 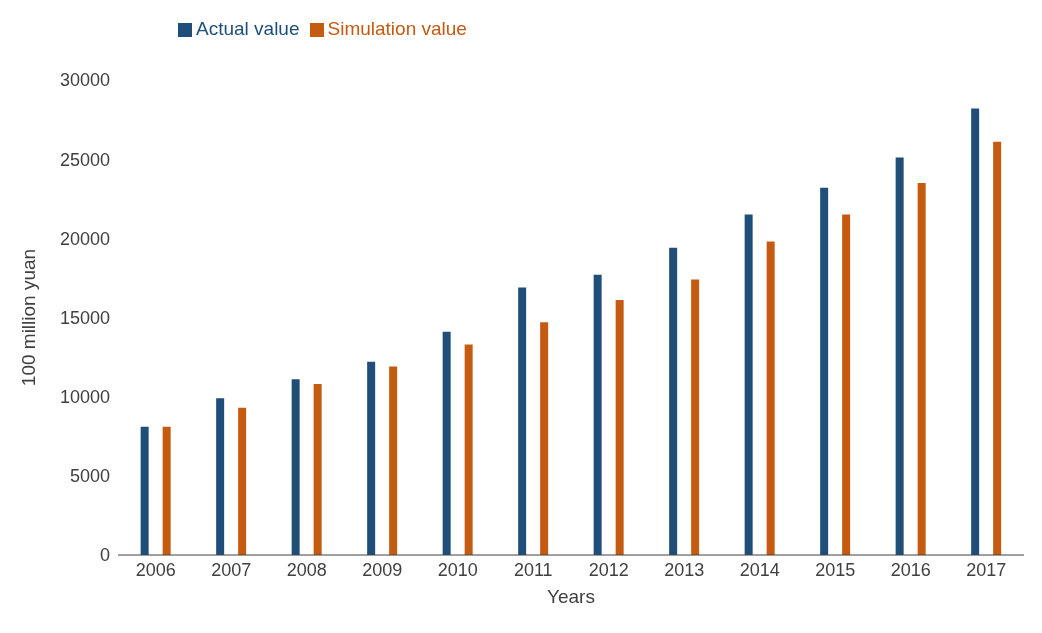 I want to click on x-tick-label: 2006, so click(x=155, y=569).